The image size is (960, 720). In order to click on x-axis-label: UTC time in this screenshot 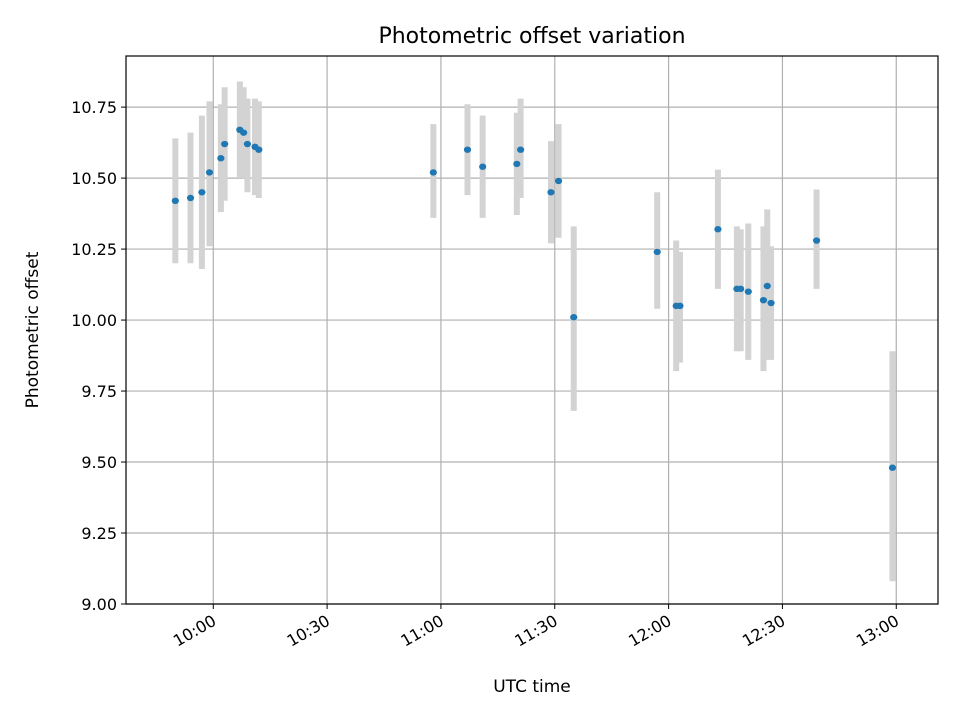, I will do `click(532, 687)`.